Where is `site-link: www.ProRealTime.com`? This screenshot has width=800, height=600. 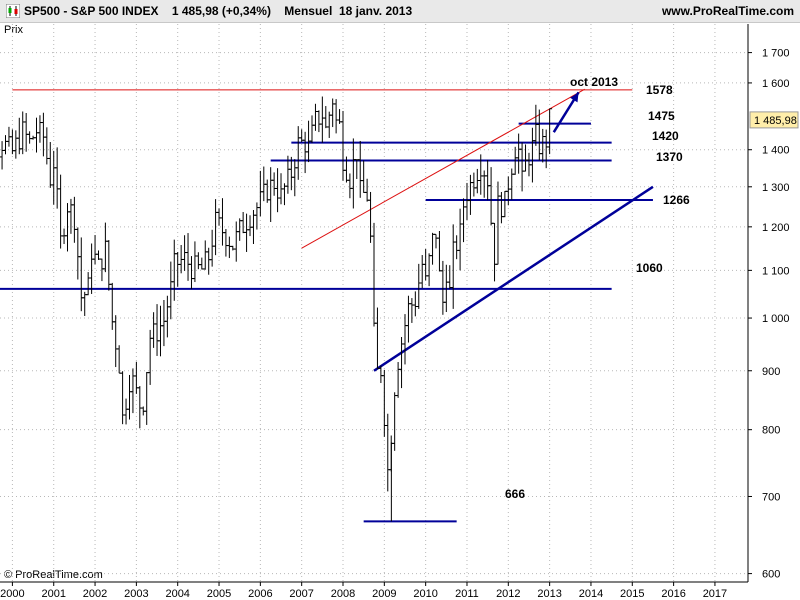 site-link: www.ProRealTime.com is located at coordinates (727, 11).